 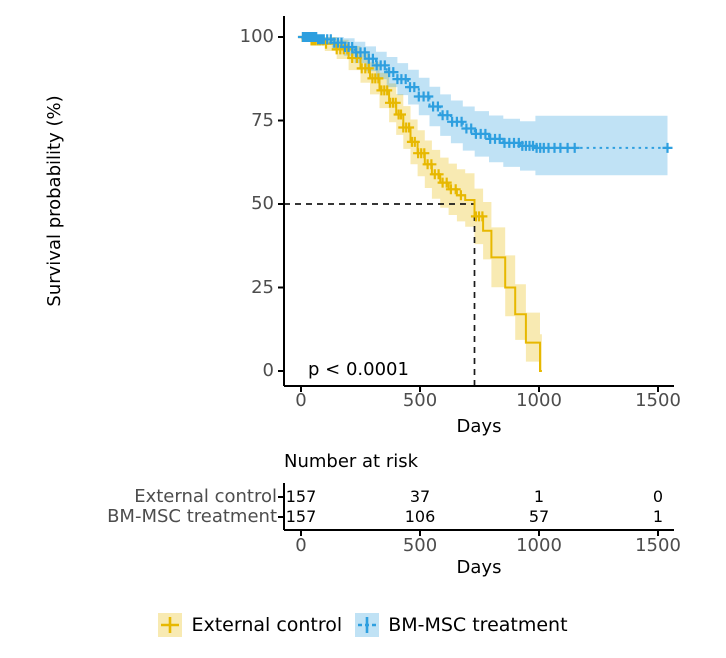 What do you see at coordinates (539, 545) in the screenshot?
I see `risk-x-tick-label: 1000` at bounding box center [539, 545].